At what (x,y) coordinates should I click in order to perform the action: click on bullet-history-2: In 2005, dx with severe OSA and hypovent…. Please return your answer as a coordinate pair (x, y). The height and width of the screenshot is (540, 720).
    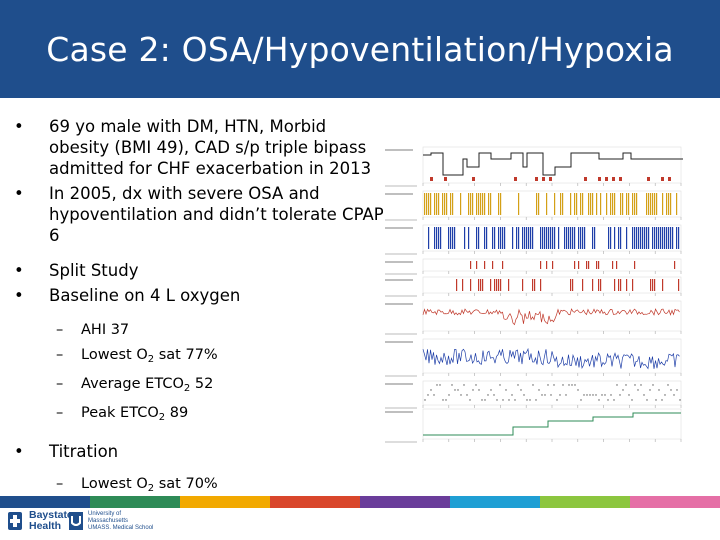
    Looking at the image, I should click on (216, 214).